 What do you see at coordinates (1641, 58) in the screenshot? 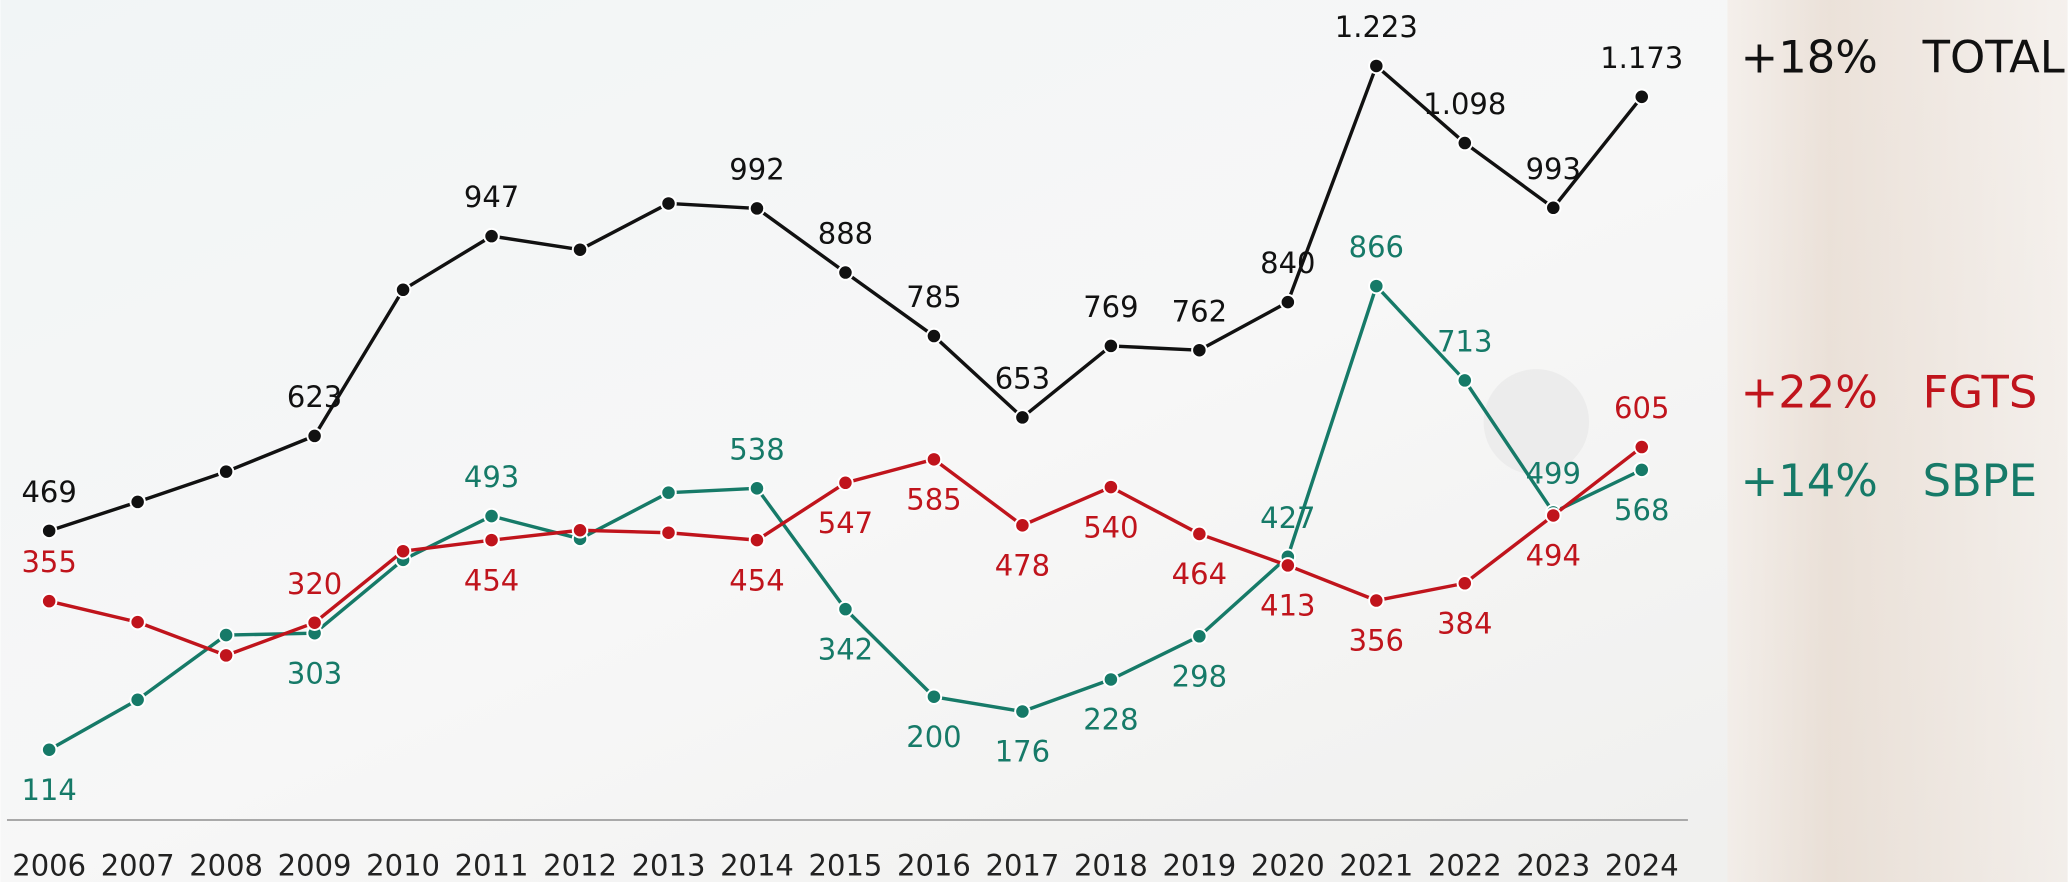
I see `data-label: 1.173` at bounding box center [1641, 58].